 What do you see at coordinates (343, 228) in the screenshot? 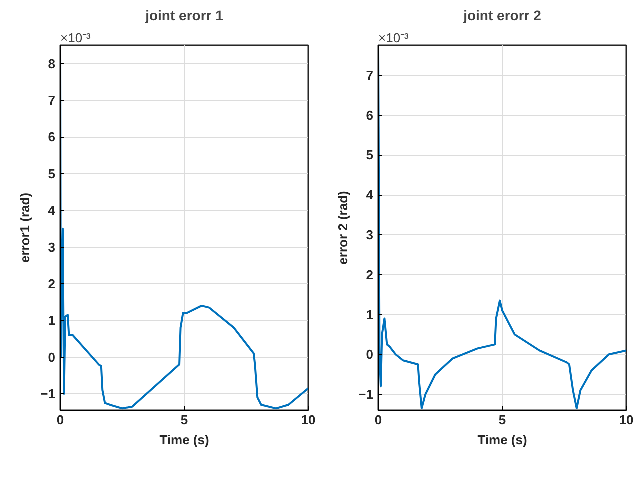
I see `y-axis-title: error 2 (rad)` at bounding box center [343, 228].